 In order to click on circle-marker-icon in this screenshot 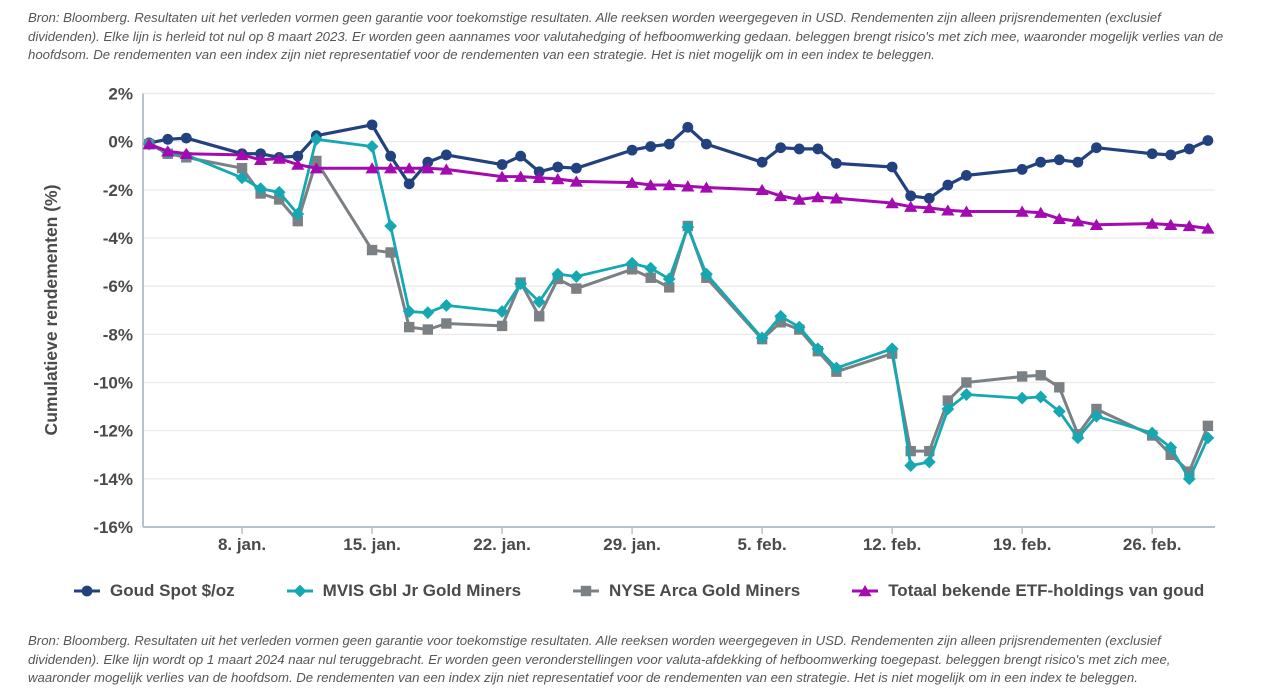, I will do `click(87, 591)`.